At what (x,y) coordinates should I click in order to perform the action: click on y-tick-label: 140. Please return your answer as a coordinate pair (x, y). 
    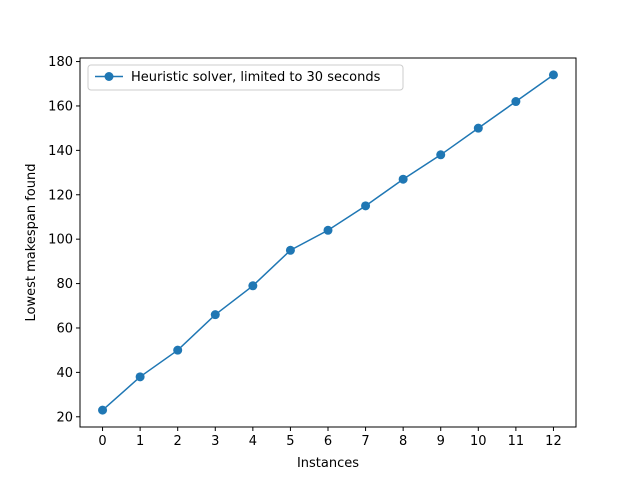
    Looking at the image, I should click on (60, 151).